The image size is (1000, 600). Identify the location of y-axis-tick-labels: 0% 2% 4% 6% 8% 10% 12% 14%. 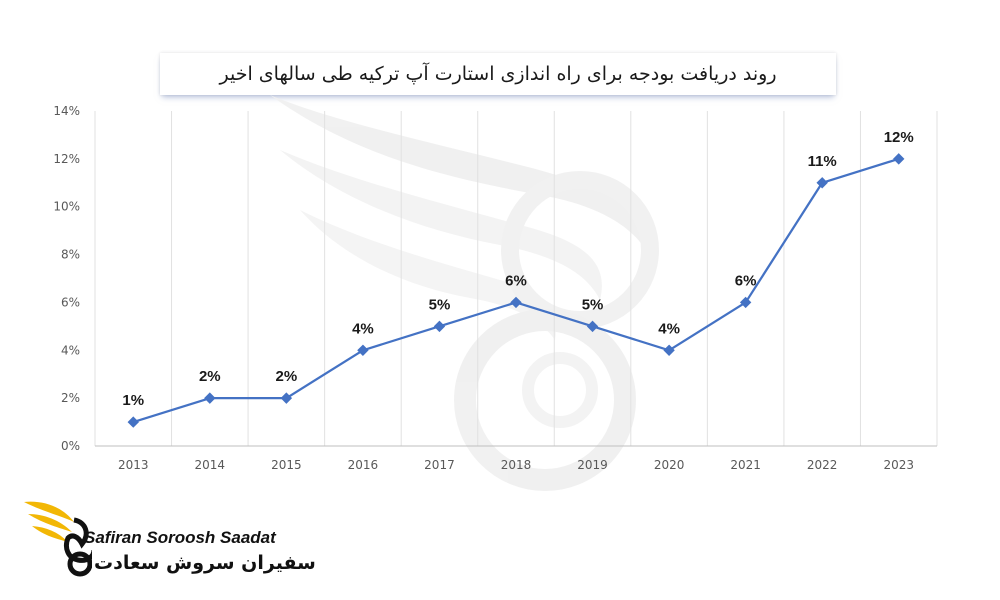
(66, 278).